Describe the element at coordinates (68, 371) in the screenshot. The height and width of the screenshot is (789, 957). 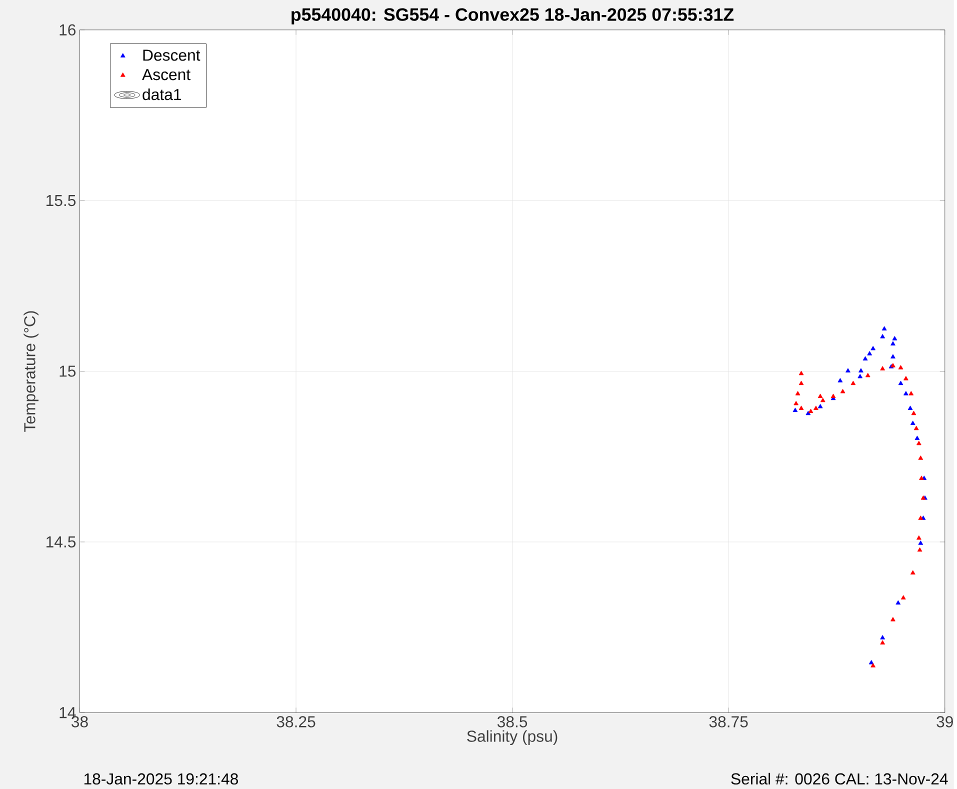
I see `y-tick-label: 15` at that location.